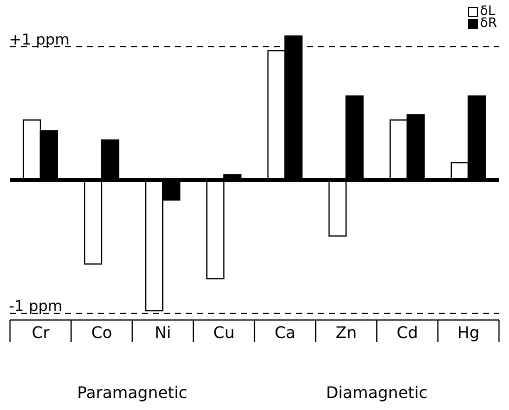  What do you see at coordinates (41, 332) in the screenshot?
I see `x-tick-label: Cr` at bounding box center [41, 332].